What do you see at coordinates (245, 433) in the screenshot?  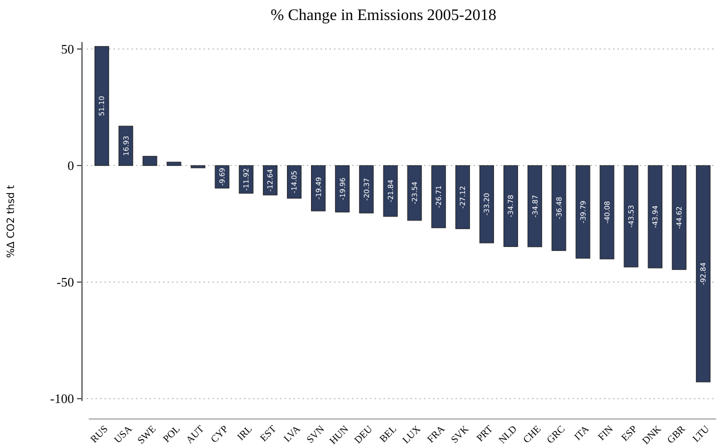 I see `x-tick-label: IRL` at bounding box center [245, 433].